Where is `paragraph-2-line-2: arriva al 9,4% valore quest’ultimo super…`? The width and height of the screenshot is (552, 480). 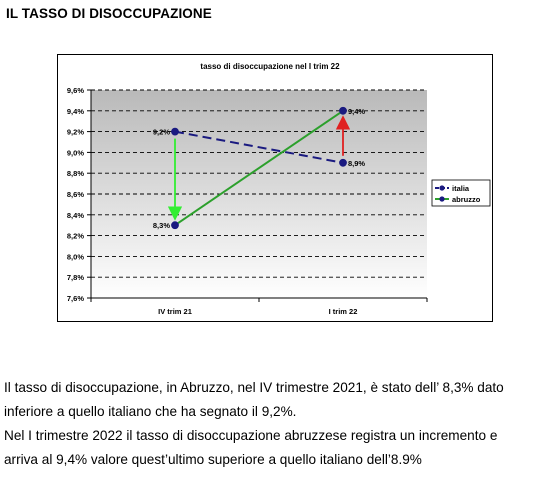 paragraph-2-line-2: arriva al 9,4% valore quest’ultimo super… is located at coordinates (213, 459).